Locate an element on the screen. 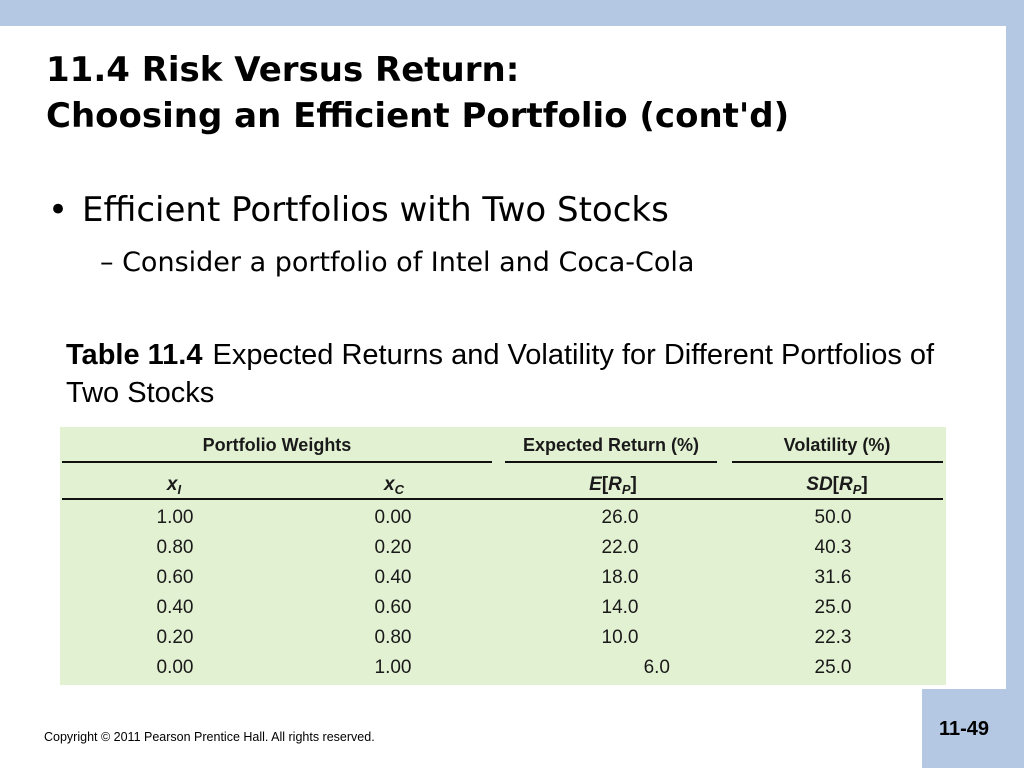 The height and width of the screenshot is (768, 1024). slide-number: 11-49 is located at coordinates (964, 729).